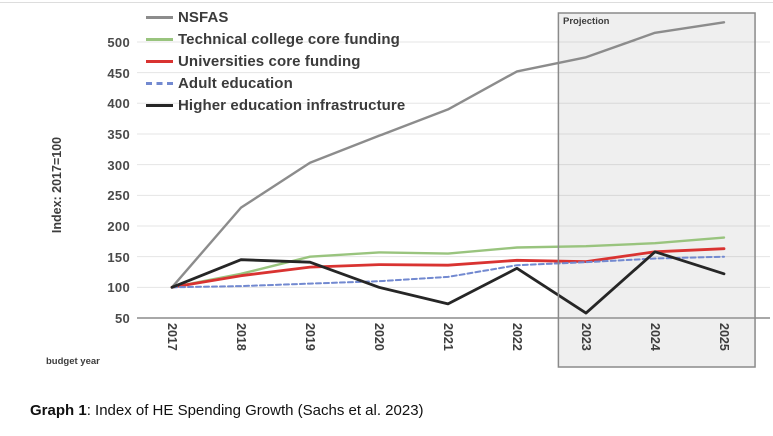  What do you see at coordinates (586, 21) in the screenshot?
I see `projection-region-label: Projection` at bounding box center [586, 21].